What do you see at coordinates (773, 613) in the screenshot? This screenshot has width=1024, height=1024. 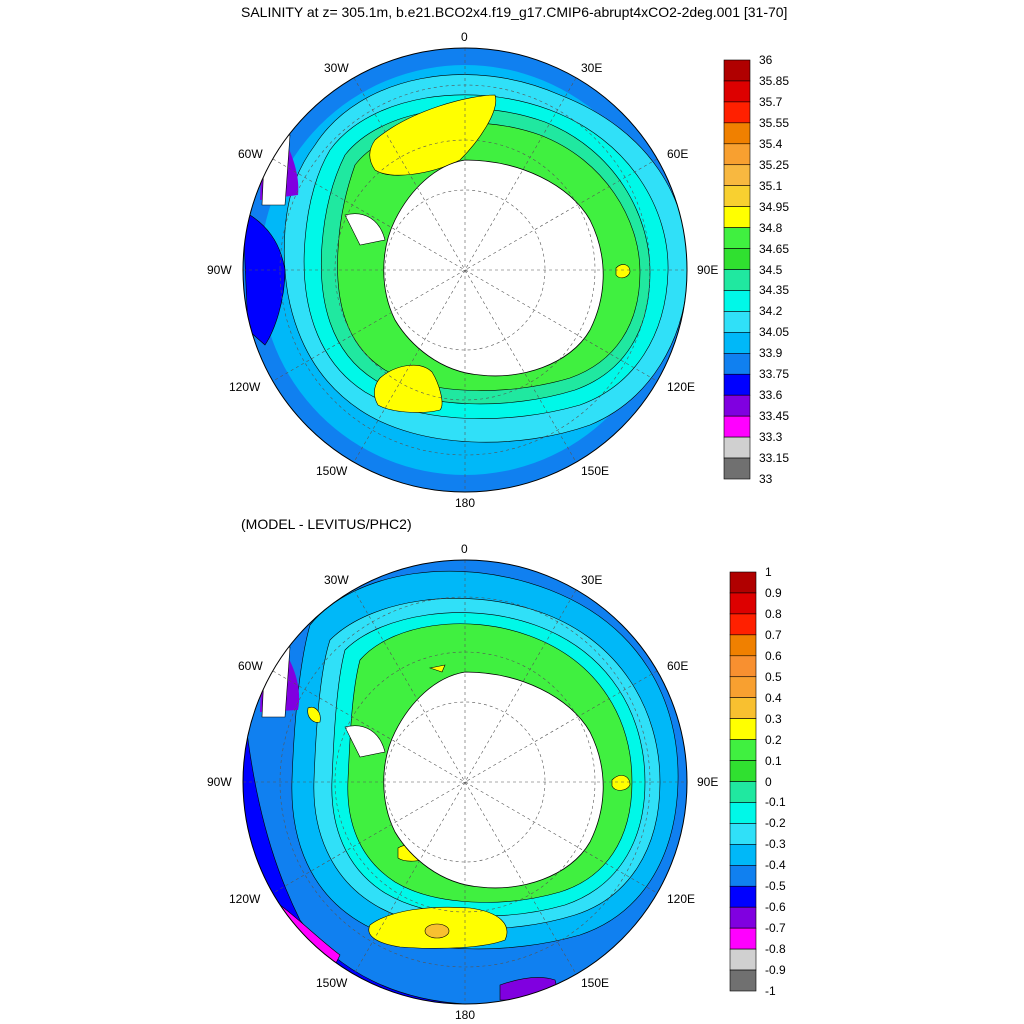 I see `bottom-colorbar-label-2: 0.8` at bounding box center [773, 613].